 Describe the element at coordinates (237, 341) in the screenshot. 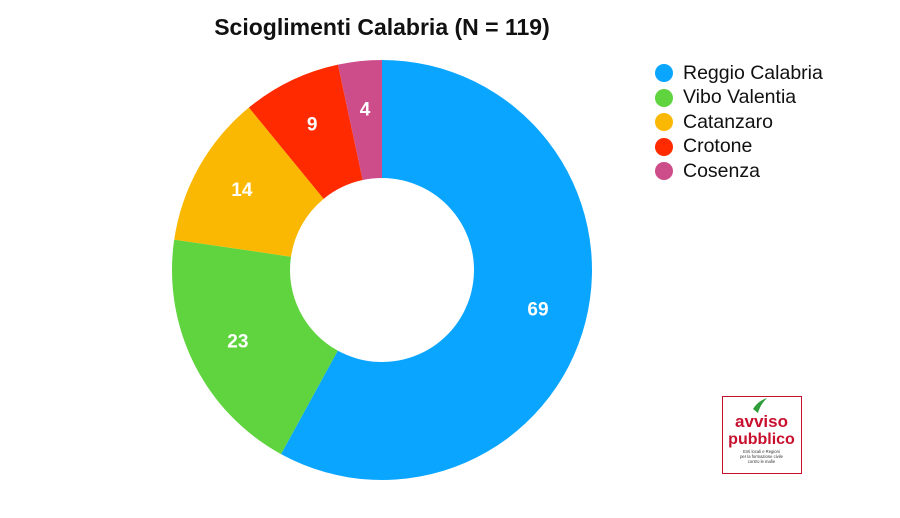

I see `data-label-vibo-valentia: 23` at that location.